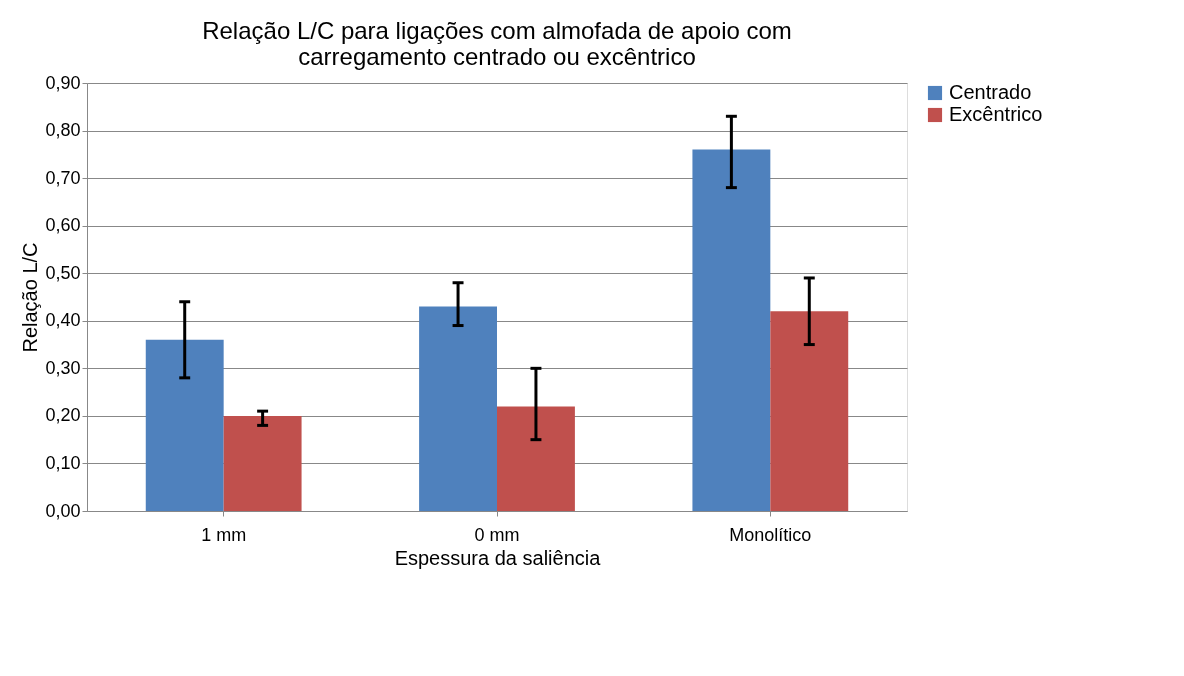 This screenshot has width=1184, height=676. What do you see at coordinates (63, 367) in the screenshot?
I see `y-tick-label: 0,30` at bounding box center [63, 367].